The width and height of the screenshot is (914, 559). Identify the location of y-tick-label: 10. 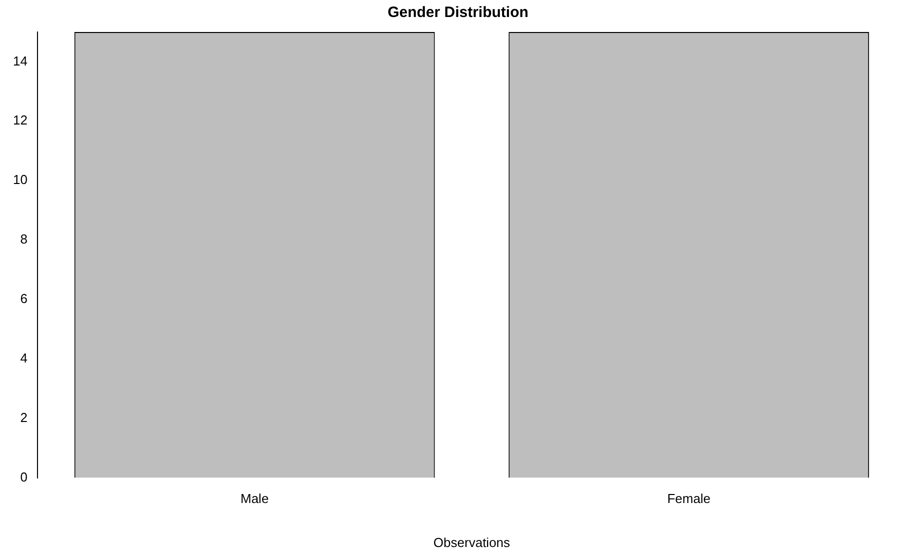
(20, 180).